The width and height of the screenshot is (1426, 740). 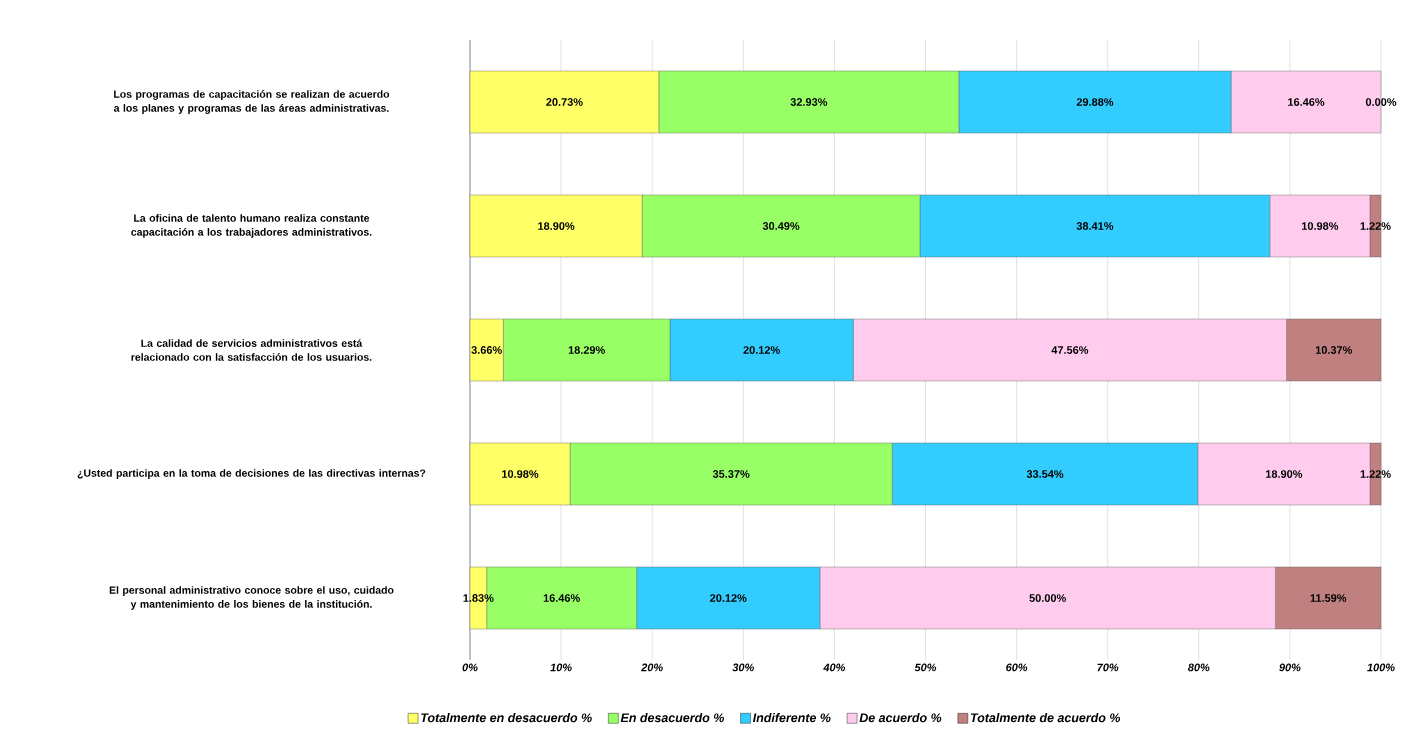 I want to click on x-tick-label: 0%, so click(x=470, y=667).